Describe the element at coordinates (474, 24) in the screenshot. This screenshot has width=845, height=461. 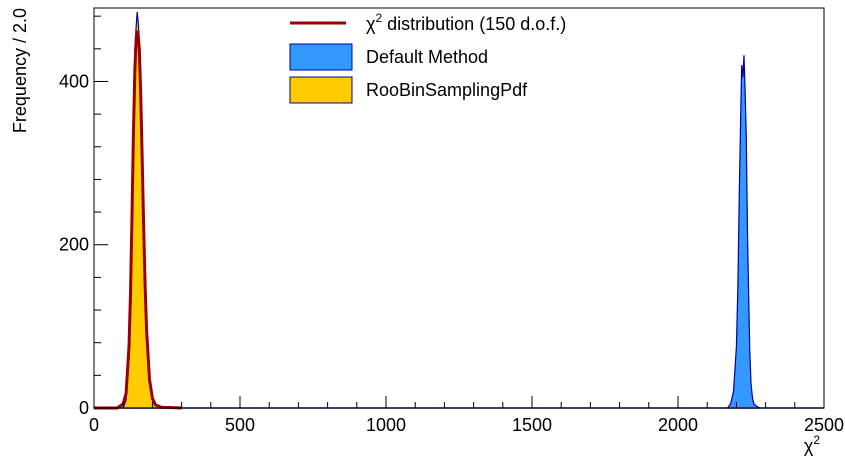
I see `legend-chi2-rest: distribution (150 d.o.f.)` at that location.